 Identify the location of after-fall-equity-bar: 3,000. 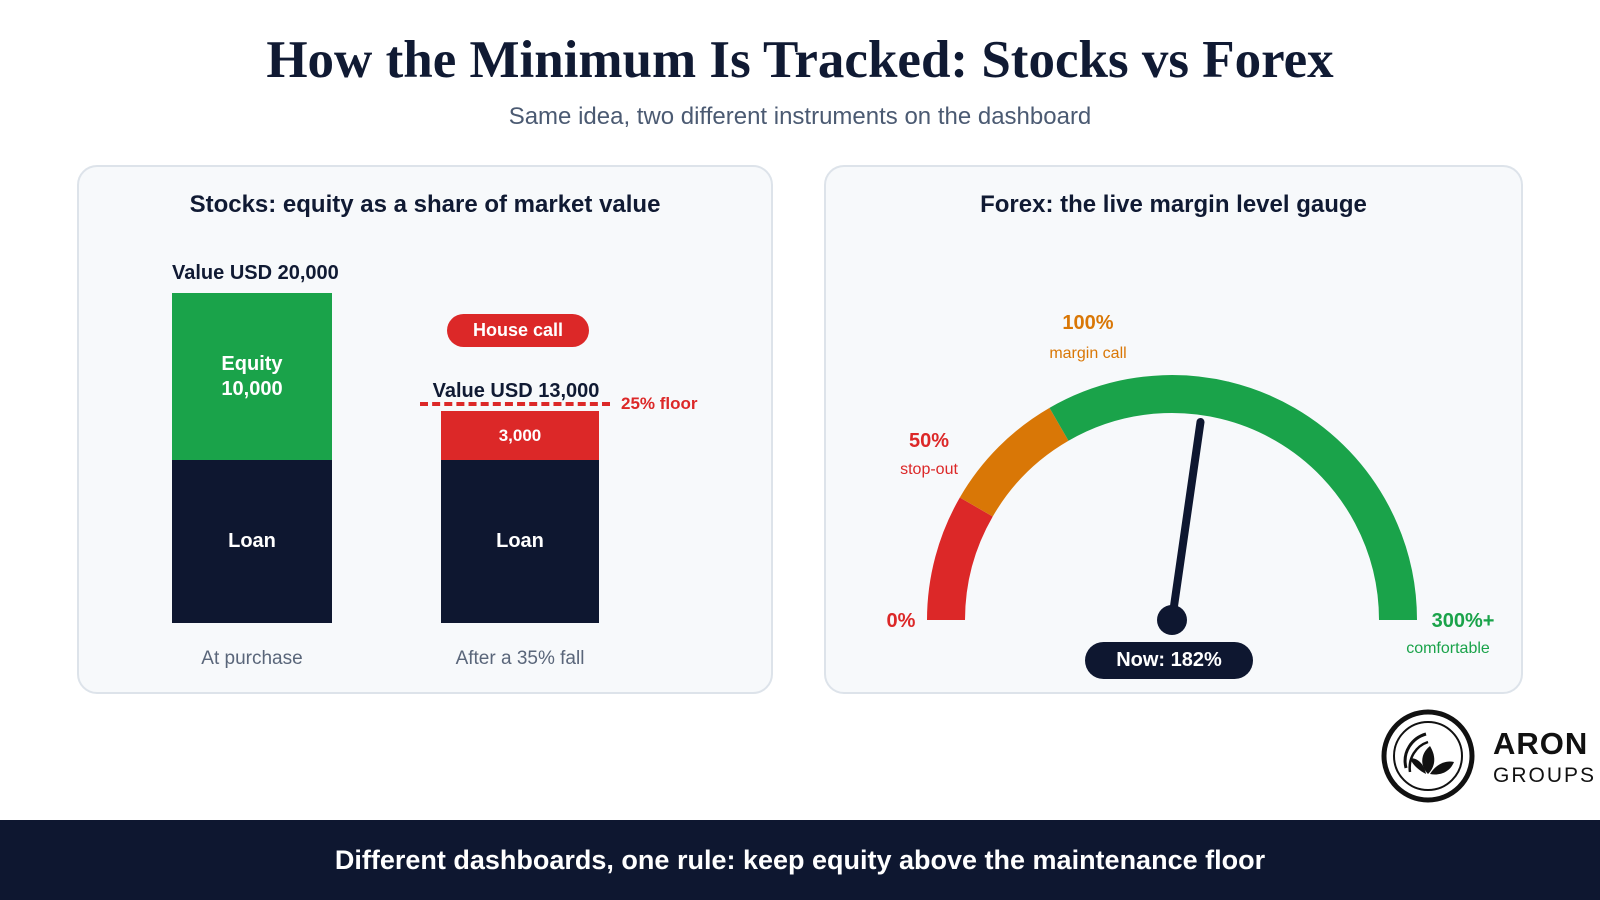
(520, 435).